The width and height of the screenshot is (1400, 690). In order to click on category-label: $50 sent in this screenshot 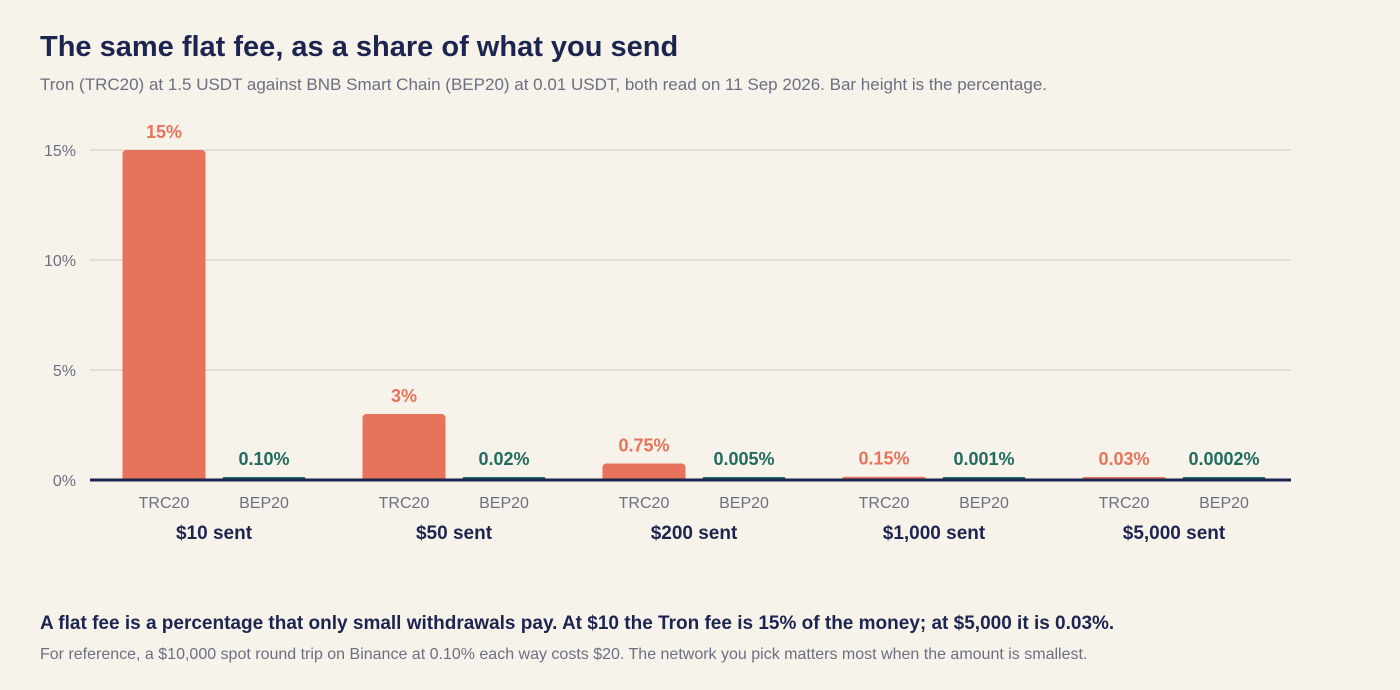, I will do `click(454, 533)`.